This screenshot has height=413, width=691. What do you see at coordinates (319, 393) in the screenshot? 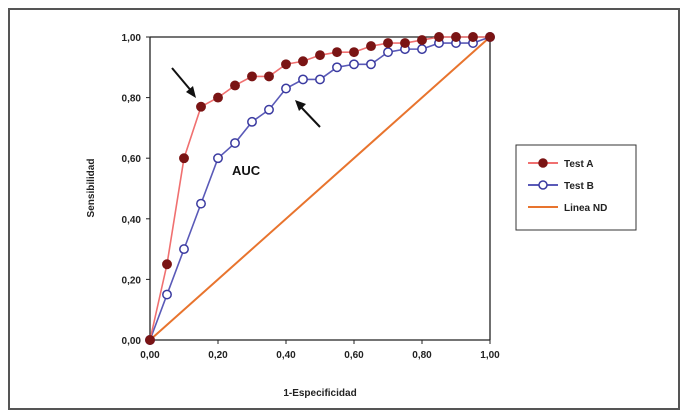
I see `x-axis-title: 1-Especificidad` at bounding box center [319, 393].